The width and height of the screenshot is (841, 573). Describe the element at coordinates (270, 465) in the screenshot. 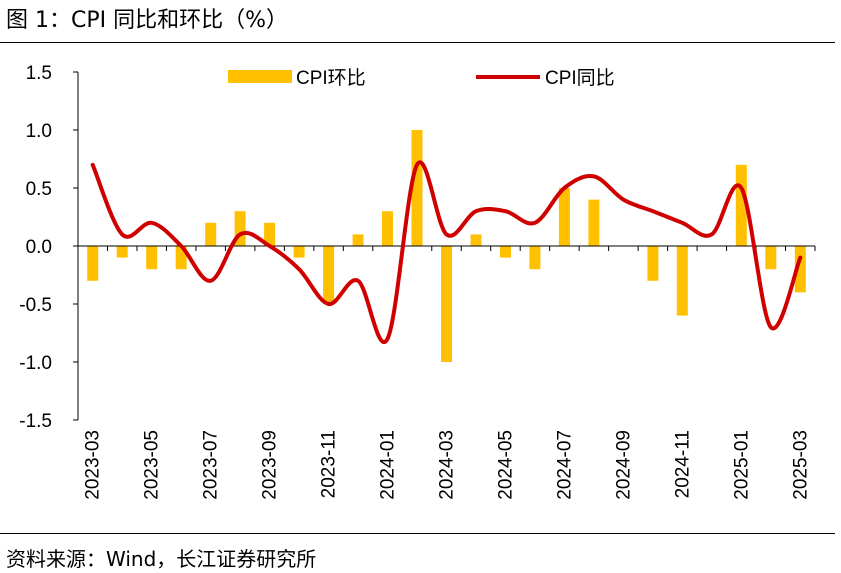

I see `x-tick-label: 2023-09` at that location.